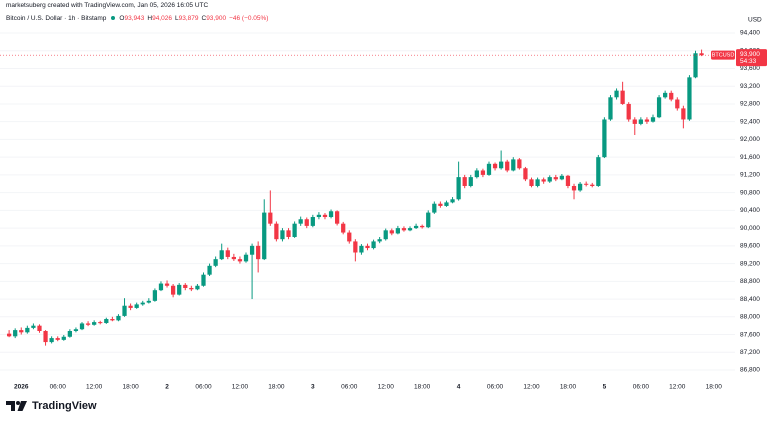  What do you see at coordinates (750, 210) in the screenshot?
I see `y-tick-label: 90,400` at bounding box center [750, 210].